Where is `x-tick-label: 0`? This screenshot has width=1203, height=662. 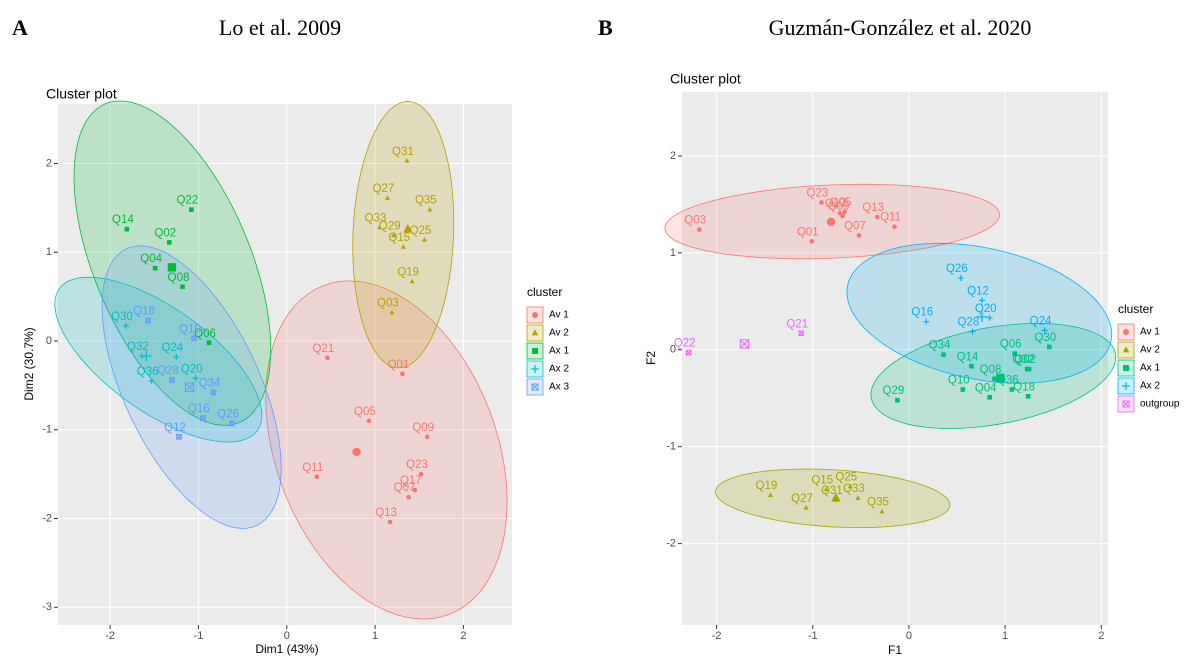
x-tick-label: 0 is located at coordinates (287, 636).